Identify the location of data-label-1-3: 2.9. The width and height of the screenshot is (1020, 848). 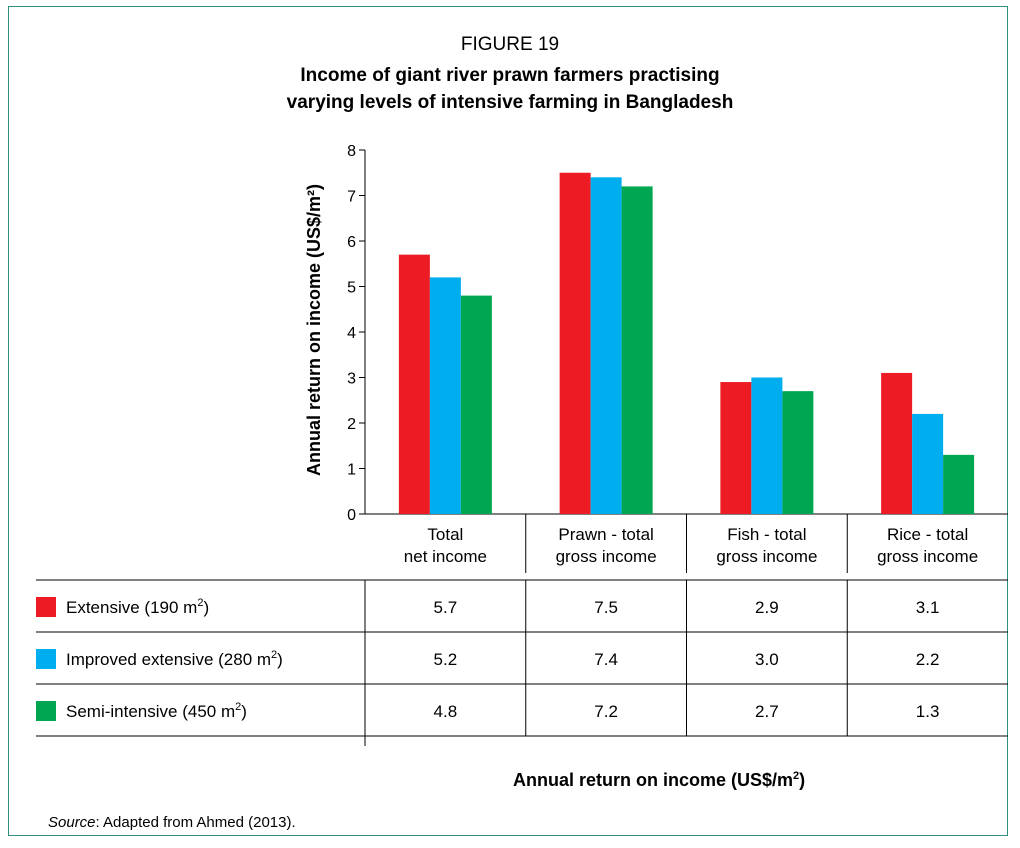
(767, 607).